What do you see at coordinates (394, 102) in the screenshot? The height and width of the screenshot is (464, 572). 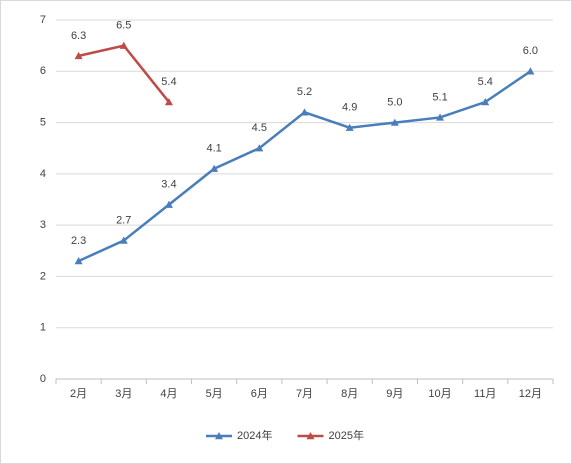 I see `data-label: 5.0` at bounding box center [394, 102].